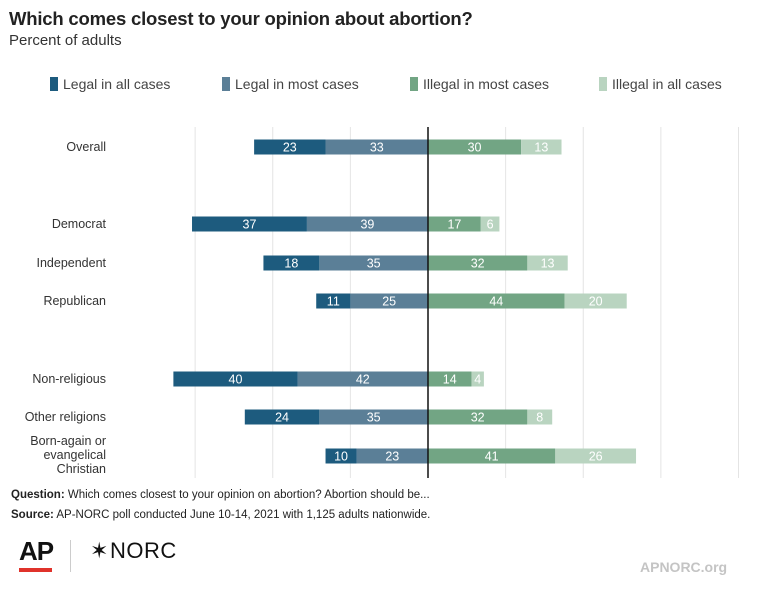 This screenshot has height=594, width=768. What do you see at coordinates (117, 84) in the screenshot?
I see `legend-label: Legal in all cases` at bounding box center [117, 84].